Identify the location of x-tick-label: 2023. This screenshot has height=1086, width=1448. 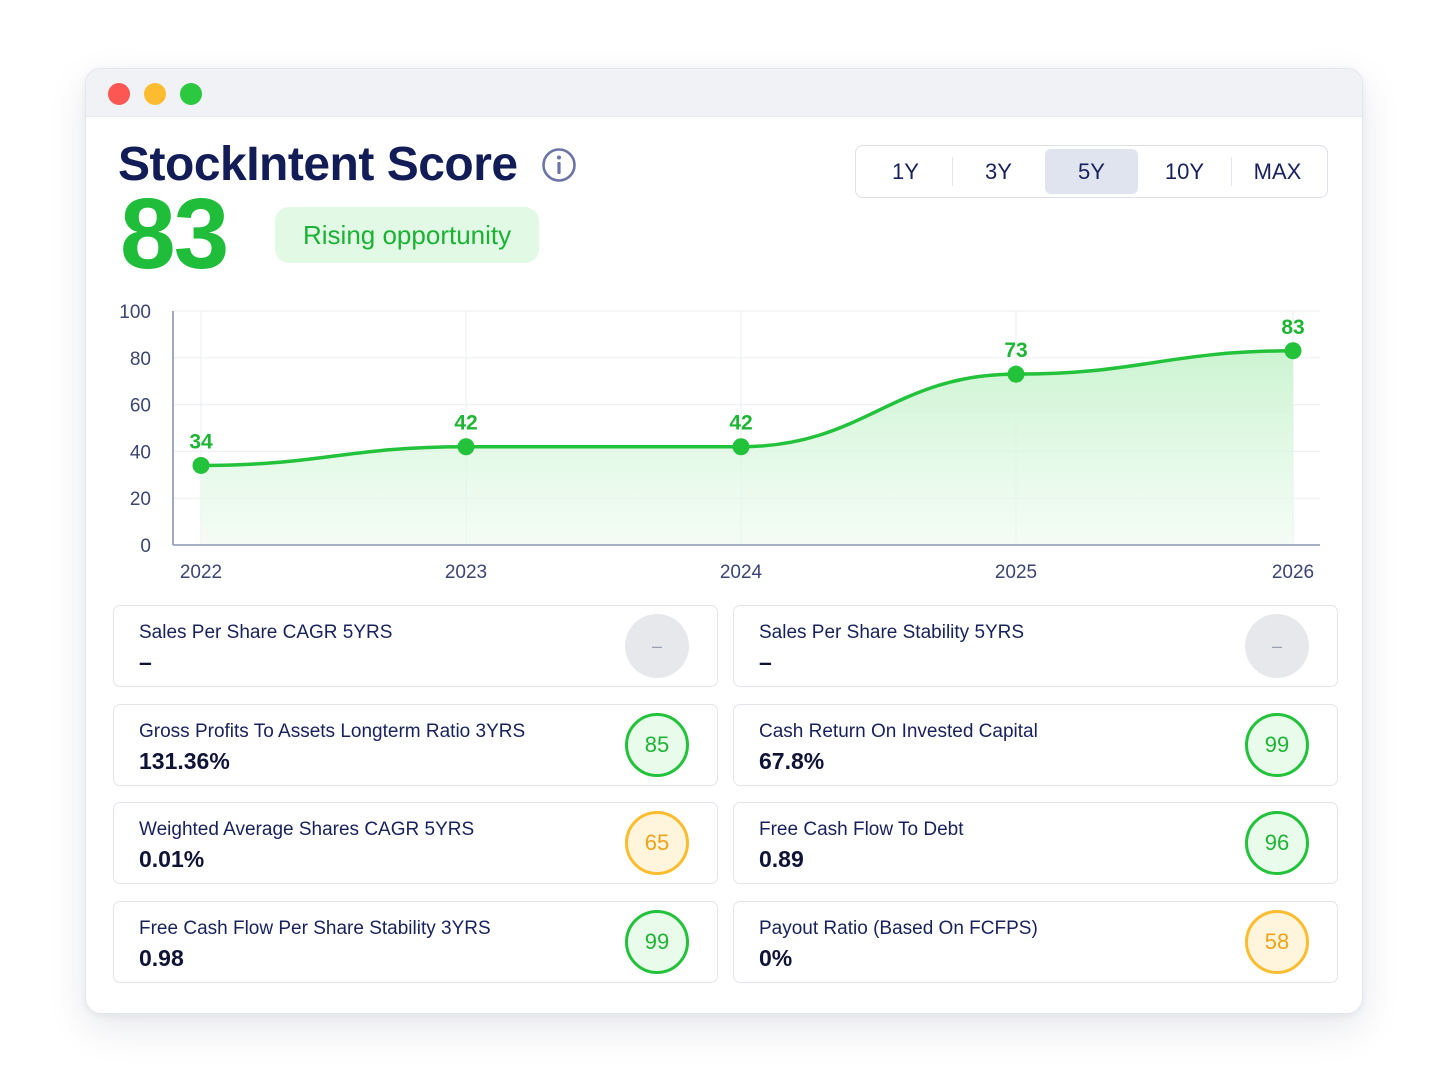
(466, 572).